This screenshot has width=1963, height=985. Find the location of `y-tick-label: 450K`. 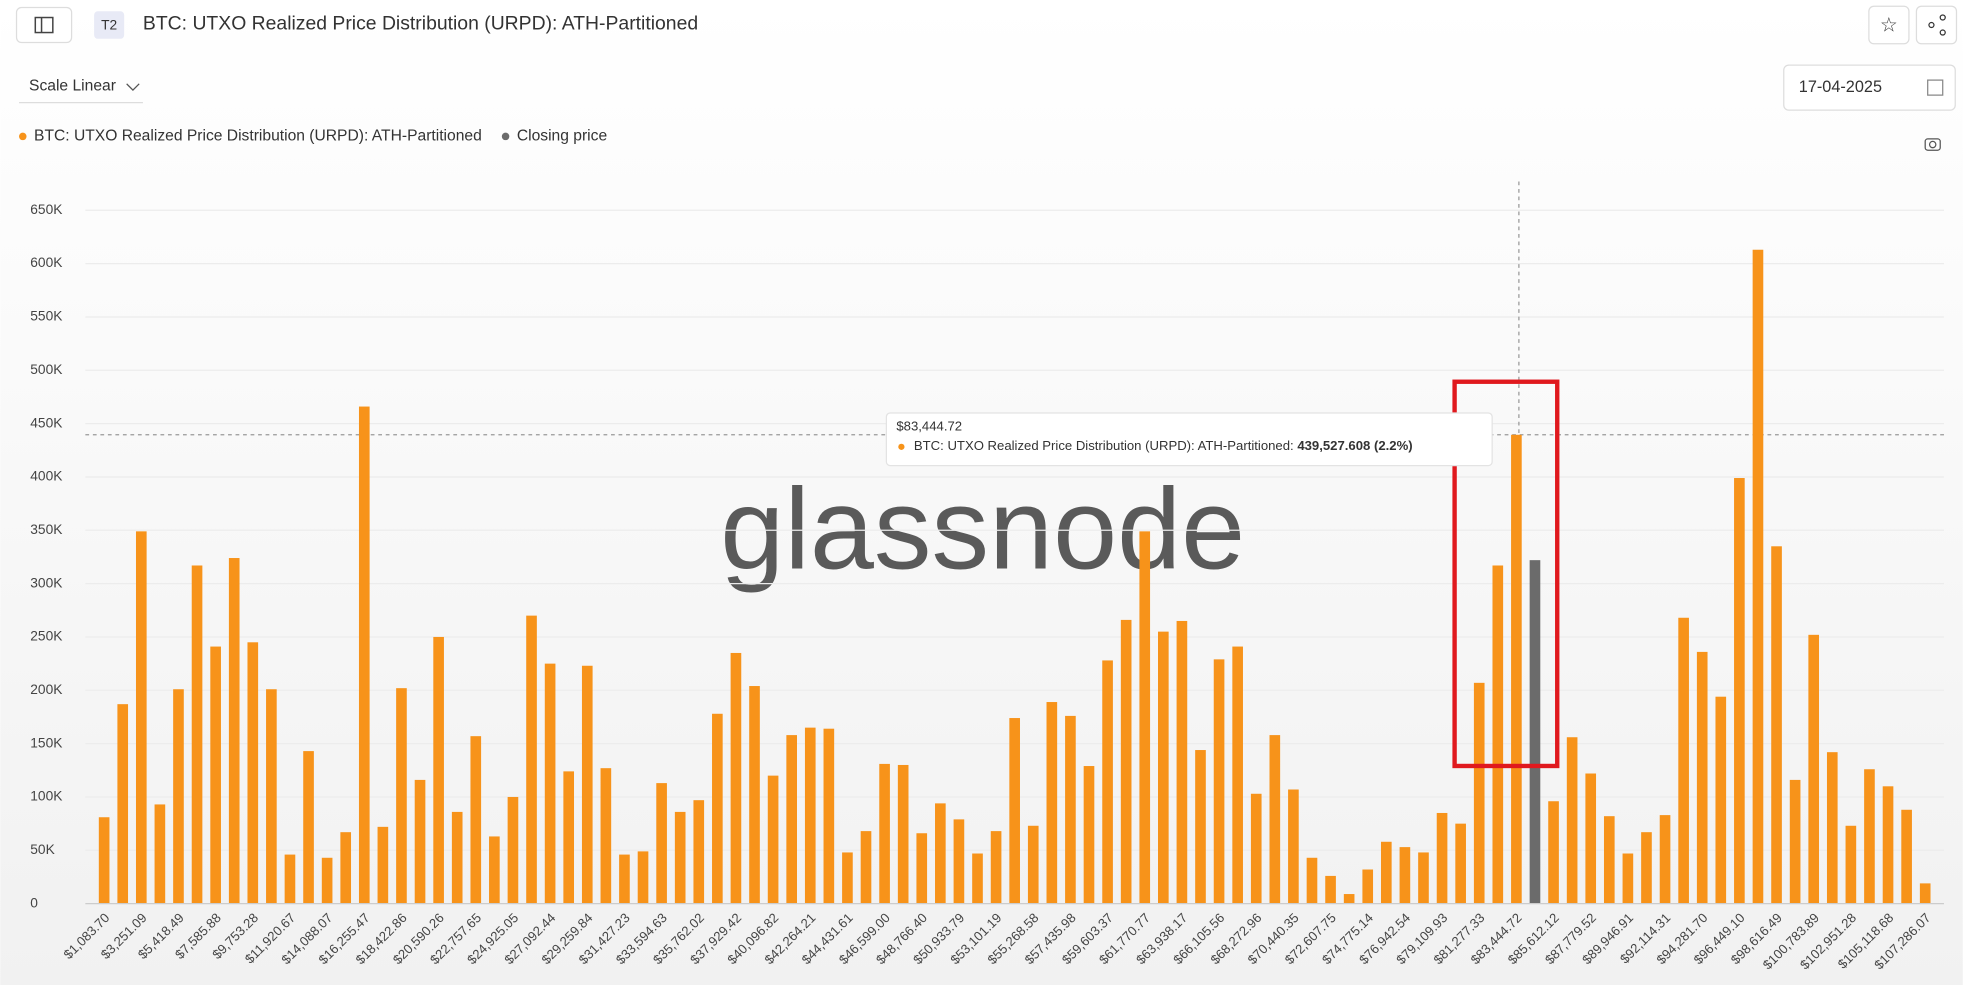

y-tick-label: 450K is located at coordinates (46, 422).